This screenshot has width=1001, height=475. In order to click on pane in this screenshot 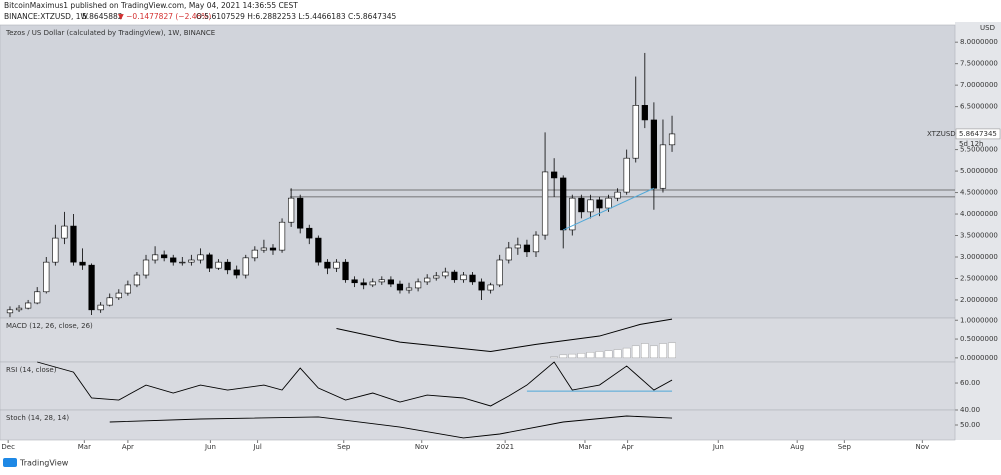, I will do `click(478, 340)`.